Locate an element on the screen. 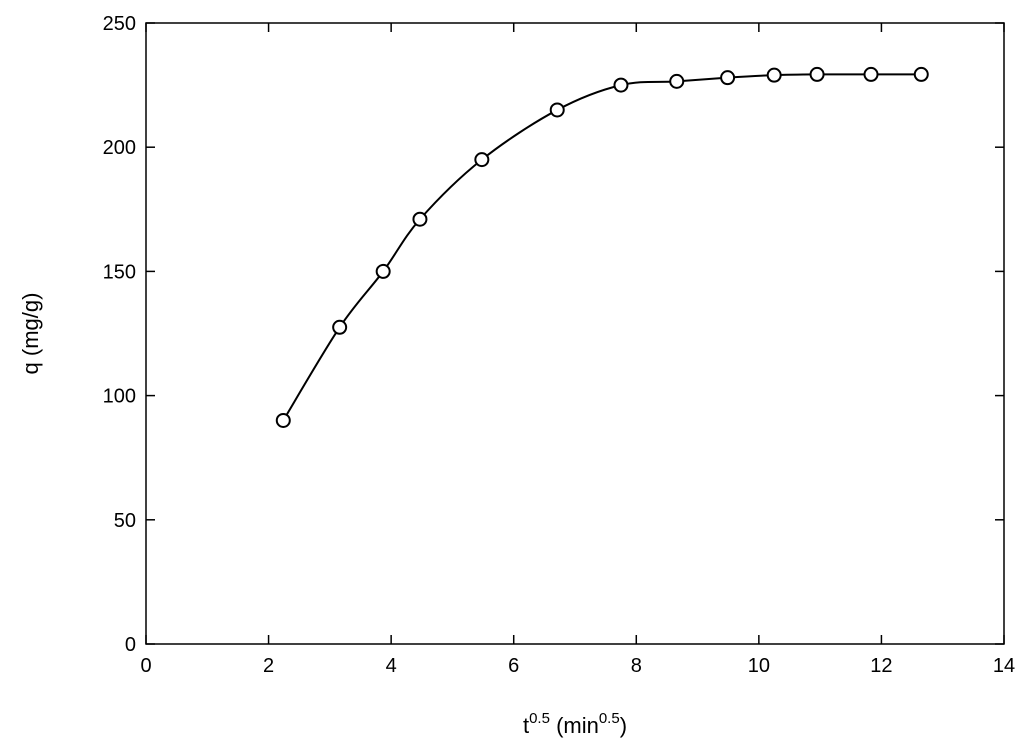 This screenshot has height=747, width=1024. x-axis-label-unit-prefix: (min is located at coordinates (574, 725).